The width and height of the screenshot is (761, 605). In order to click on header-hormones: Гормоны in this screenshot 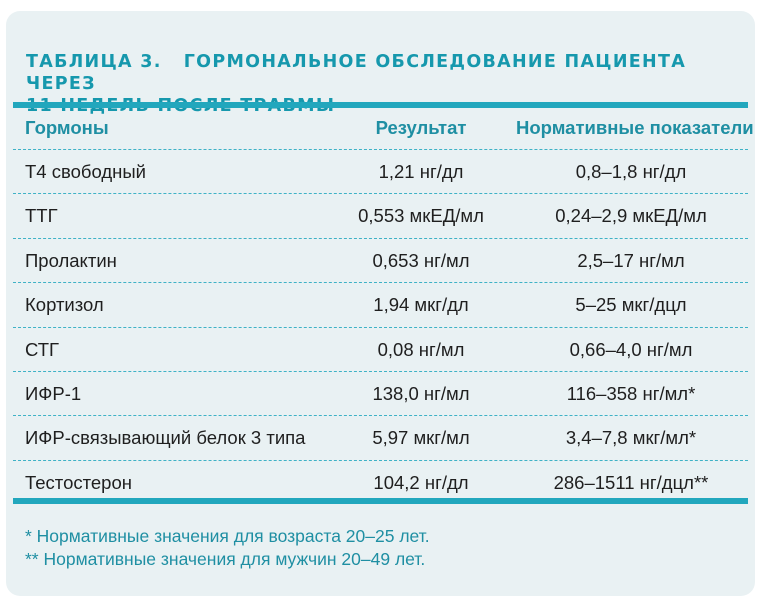, I will do `click(67, 127)`.